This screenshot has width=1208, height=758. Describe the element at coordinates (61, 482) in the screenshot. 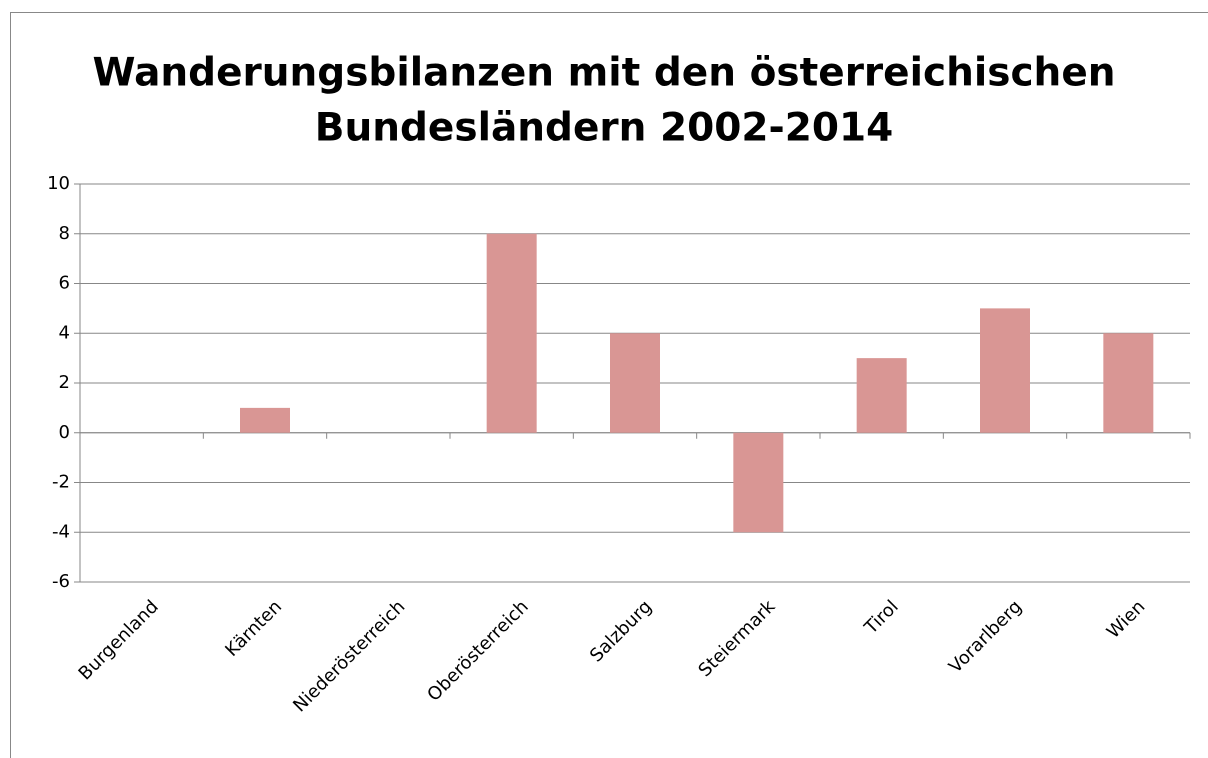

I see `y-tick-label: -2` at that location.